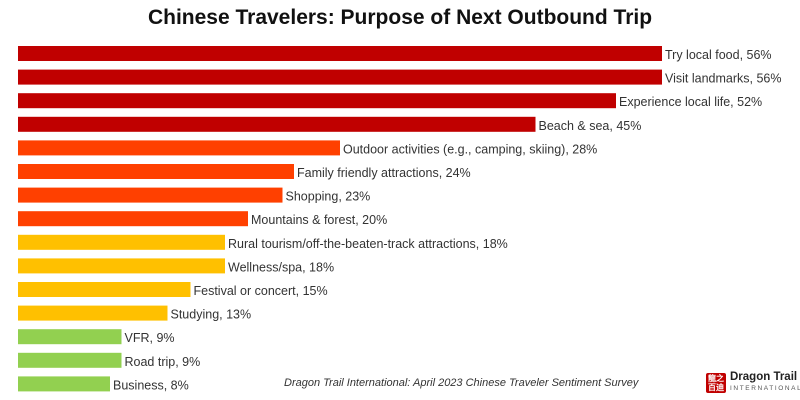 The width and height of the screenshot is (800, 400). I want to click on bar-label: Road trip, 9%, so click(163, 362).